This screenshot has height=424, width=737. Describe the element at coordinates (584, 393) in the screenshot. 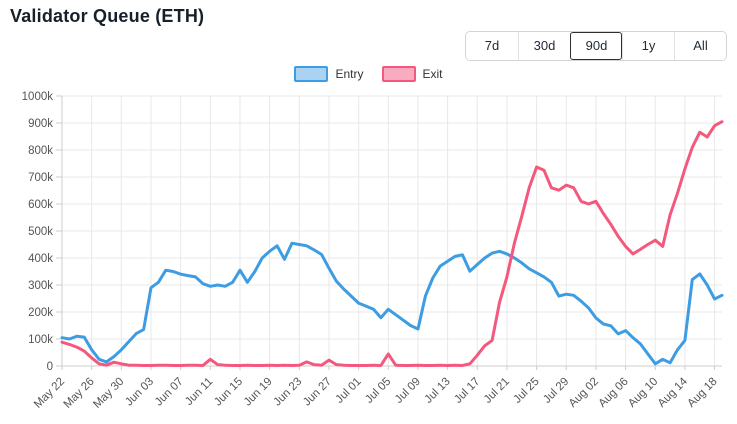

I see `x-axis-label: Aug 02` at that location.